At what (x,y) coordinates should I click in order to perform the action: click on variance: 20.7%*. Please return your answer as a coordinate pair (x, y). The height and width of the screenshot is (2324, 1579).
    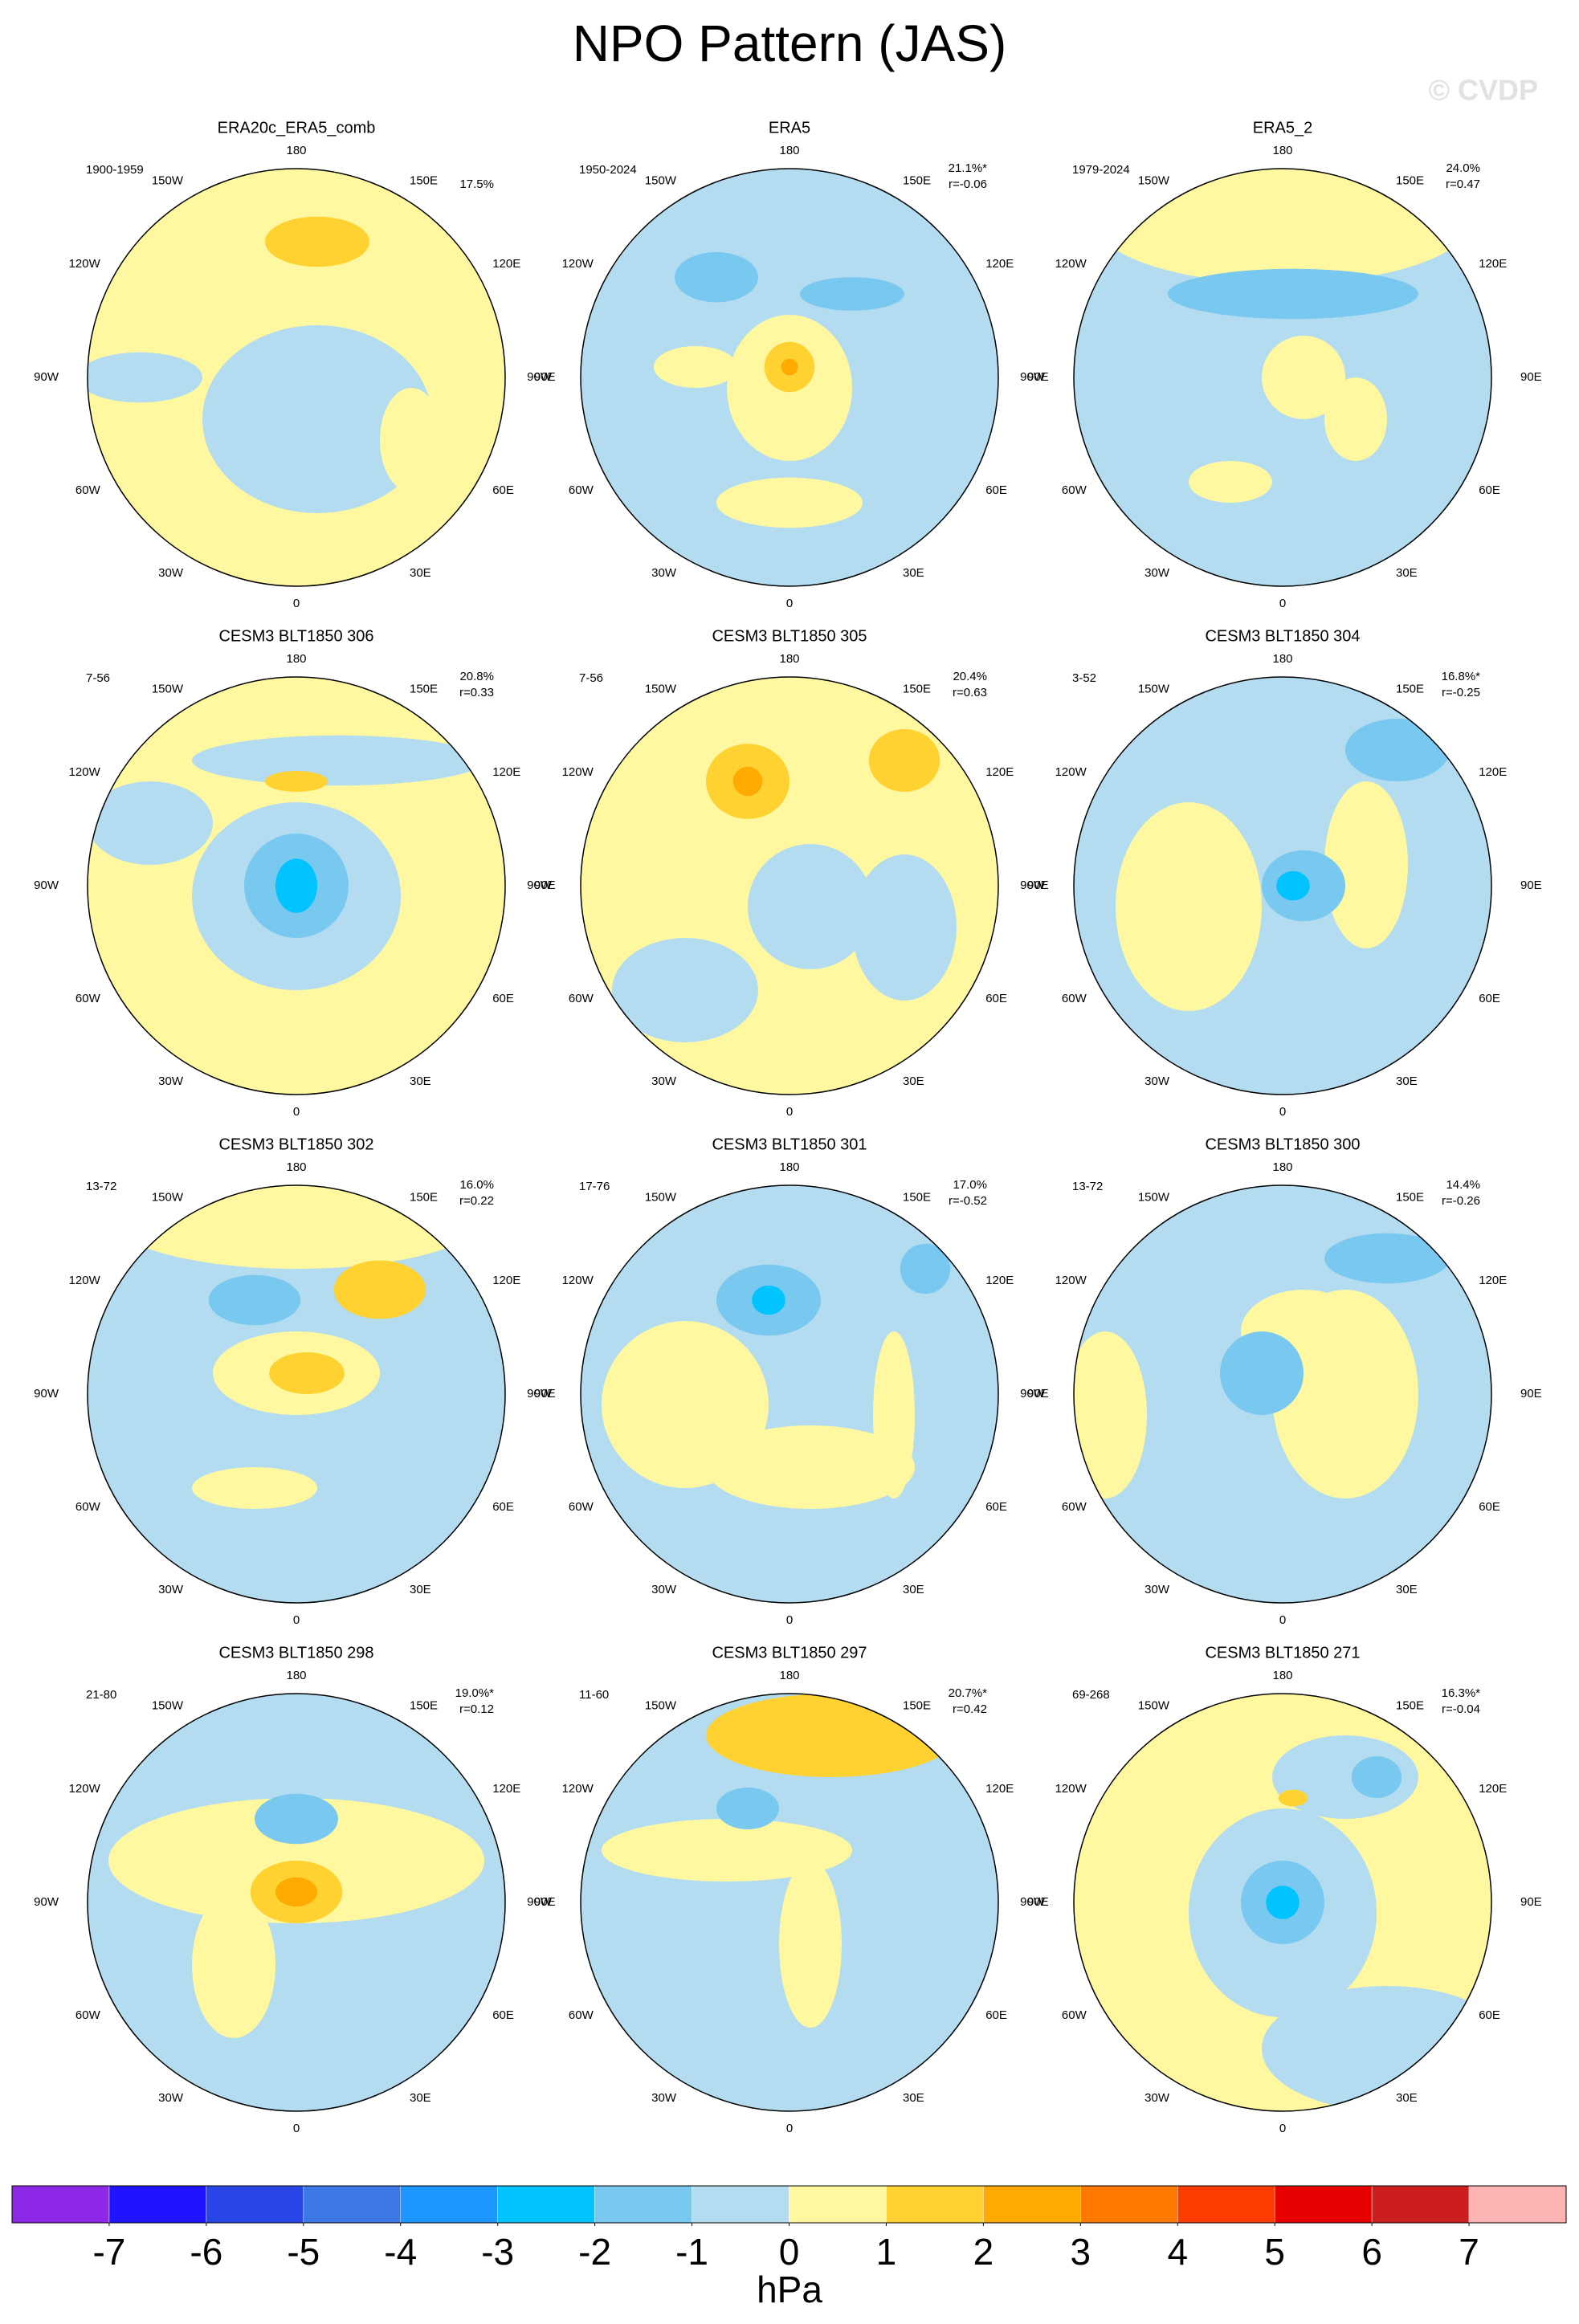
    Looking at the image, I should click on (968, 1693).